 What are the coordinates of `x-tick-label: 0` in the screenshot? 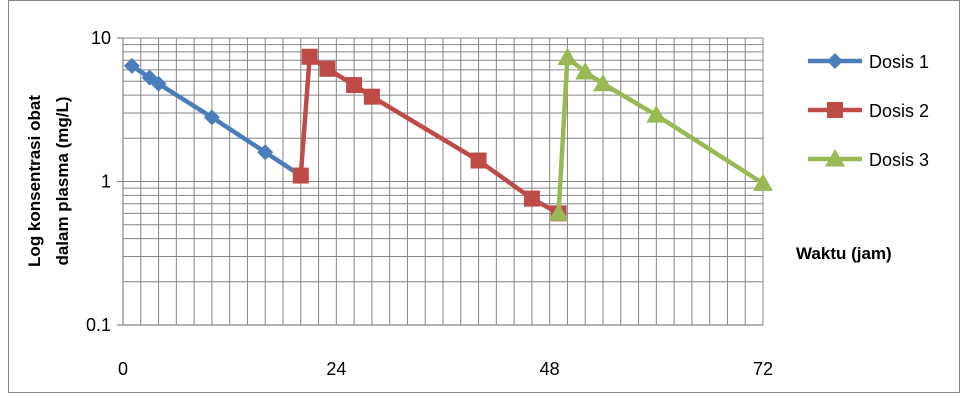 It's located at (123, 369).